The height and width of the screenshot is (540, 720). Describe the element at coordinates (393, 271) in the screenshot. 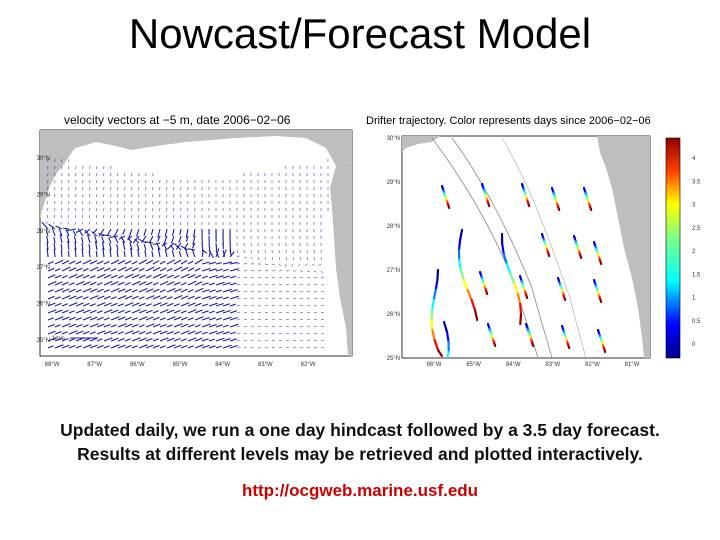

I see `right-y-tick-label: 27°N` at that location.